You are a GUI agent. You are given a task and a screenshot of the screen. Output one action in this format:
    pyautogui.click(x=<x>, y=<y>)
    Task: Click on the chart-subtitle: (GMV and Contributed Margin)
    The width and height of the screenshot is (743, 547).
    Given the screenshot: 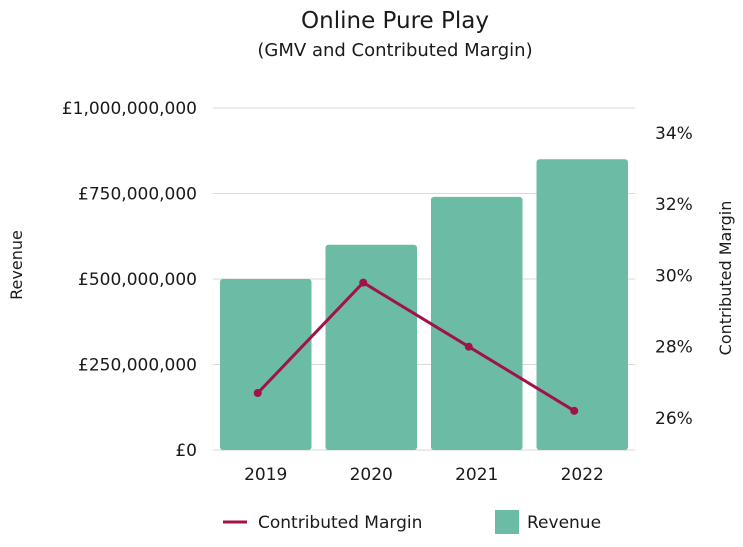 What is the action you would take?
    pyautogui.click(x=394, y=50)
    